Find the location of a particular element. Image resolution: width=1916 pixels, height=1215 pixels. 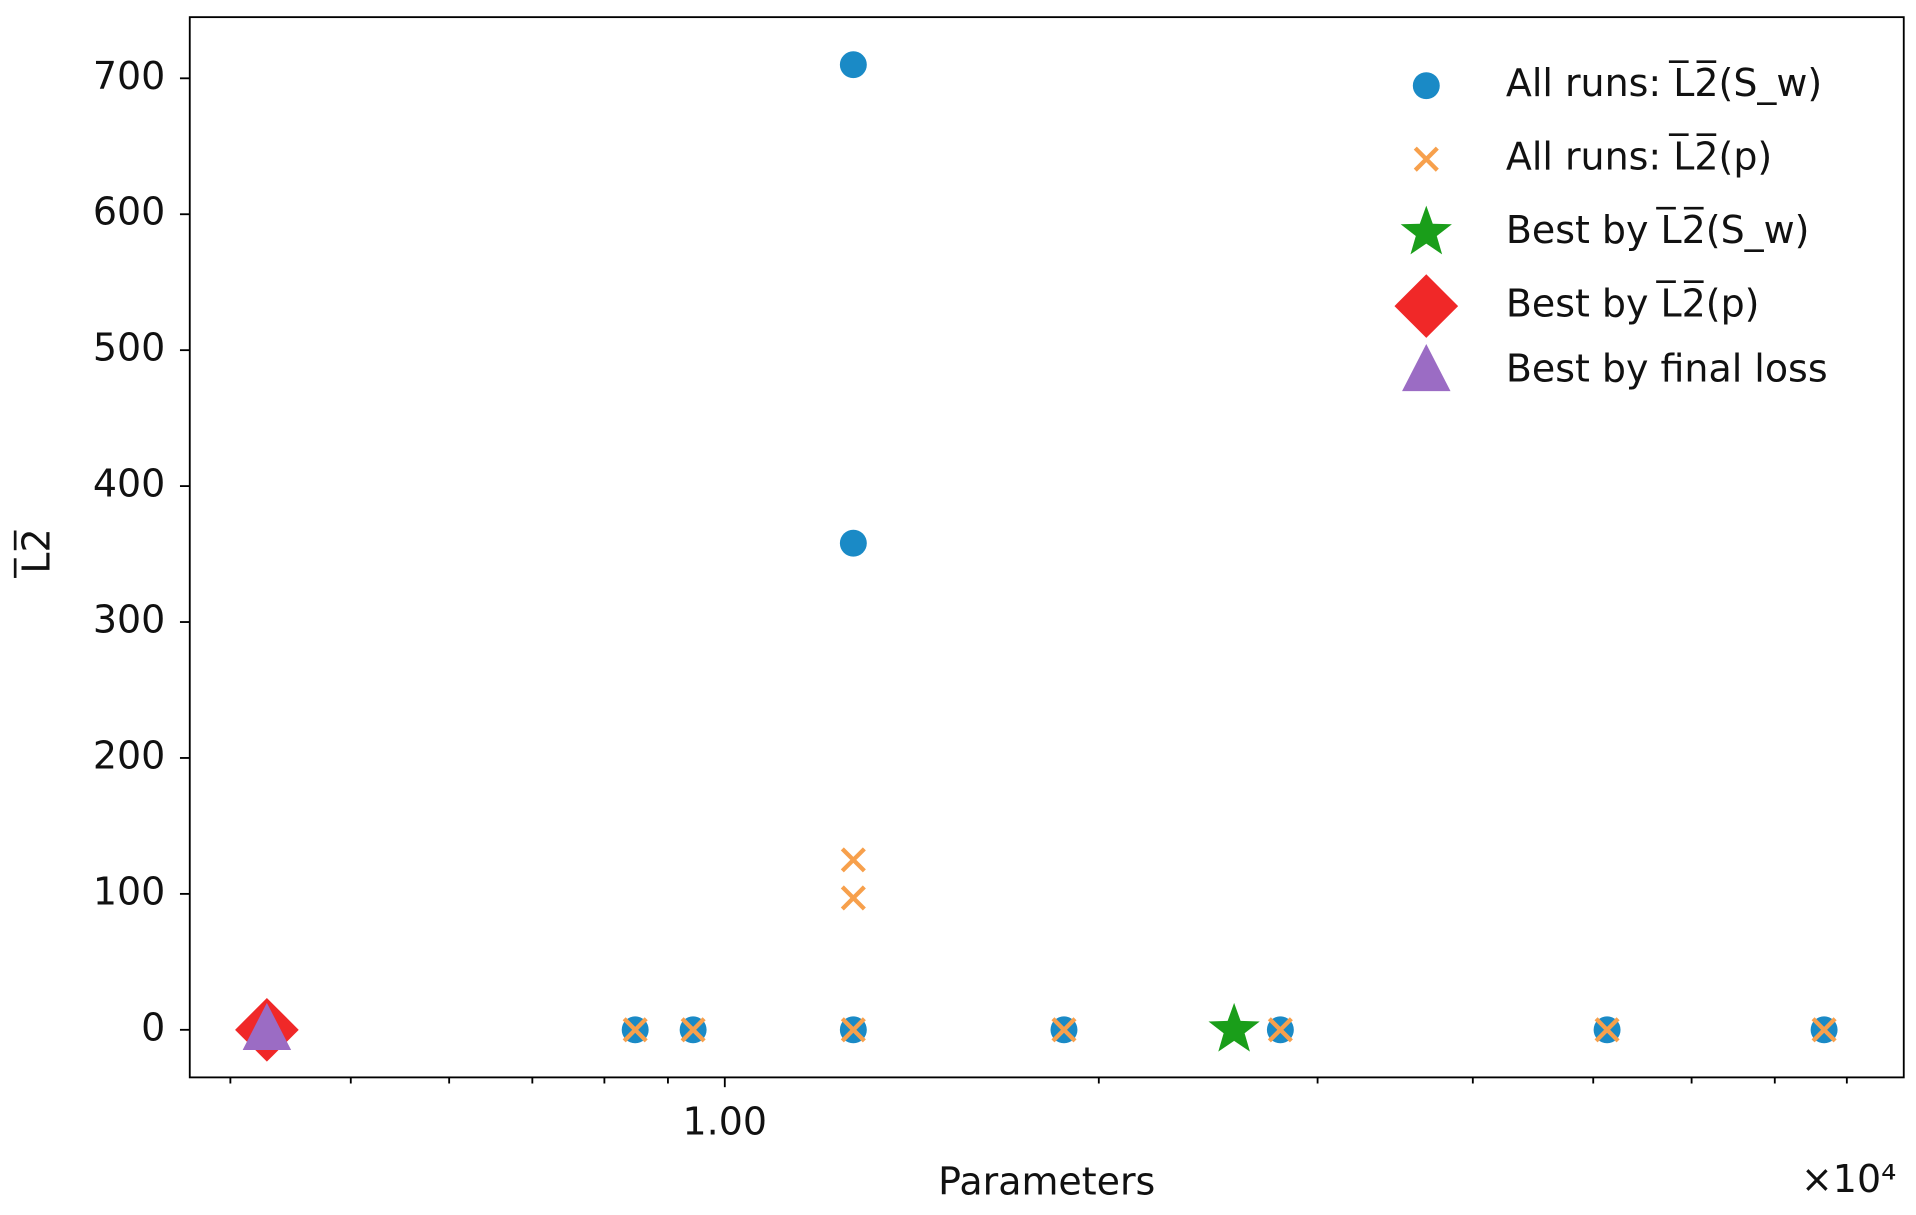

y-axis-label: L̅2̅ is located at coordinates (36, 553).